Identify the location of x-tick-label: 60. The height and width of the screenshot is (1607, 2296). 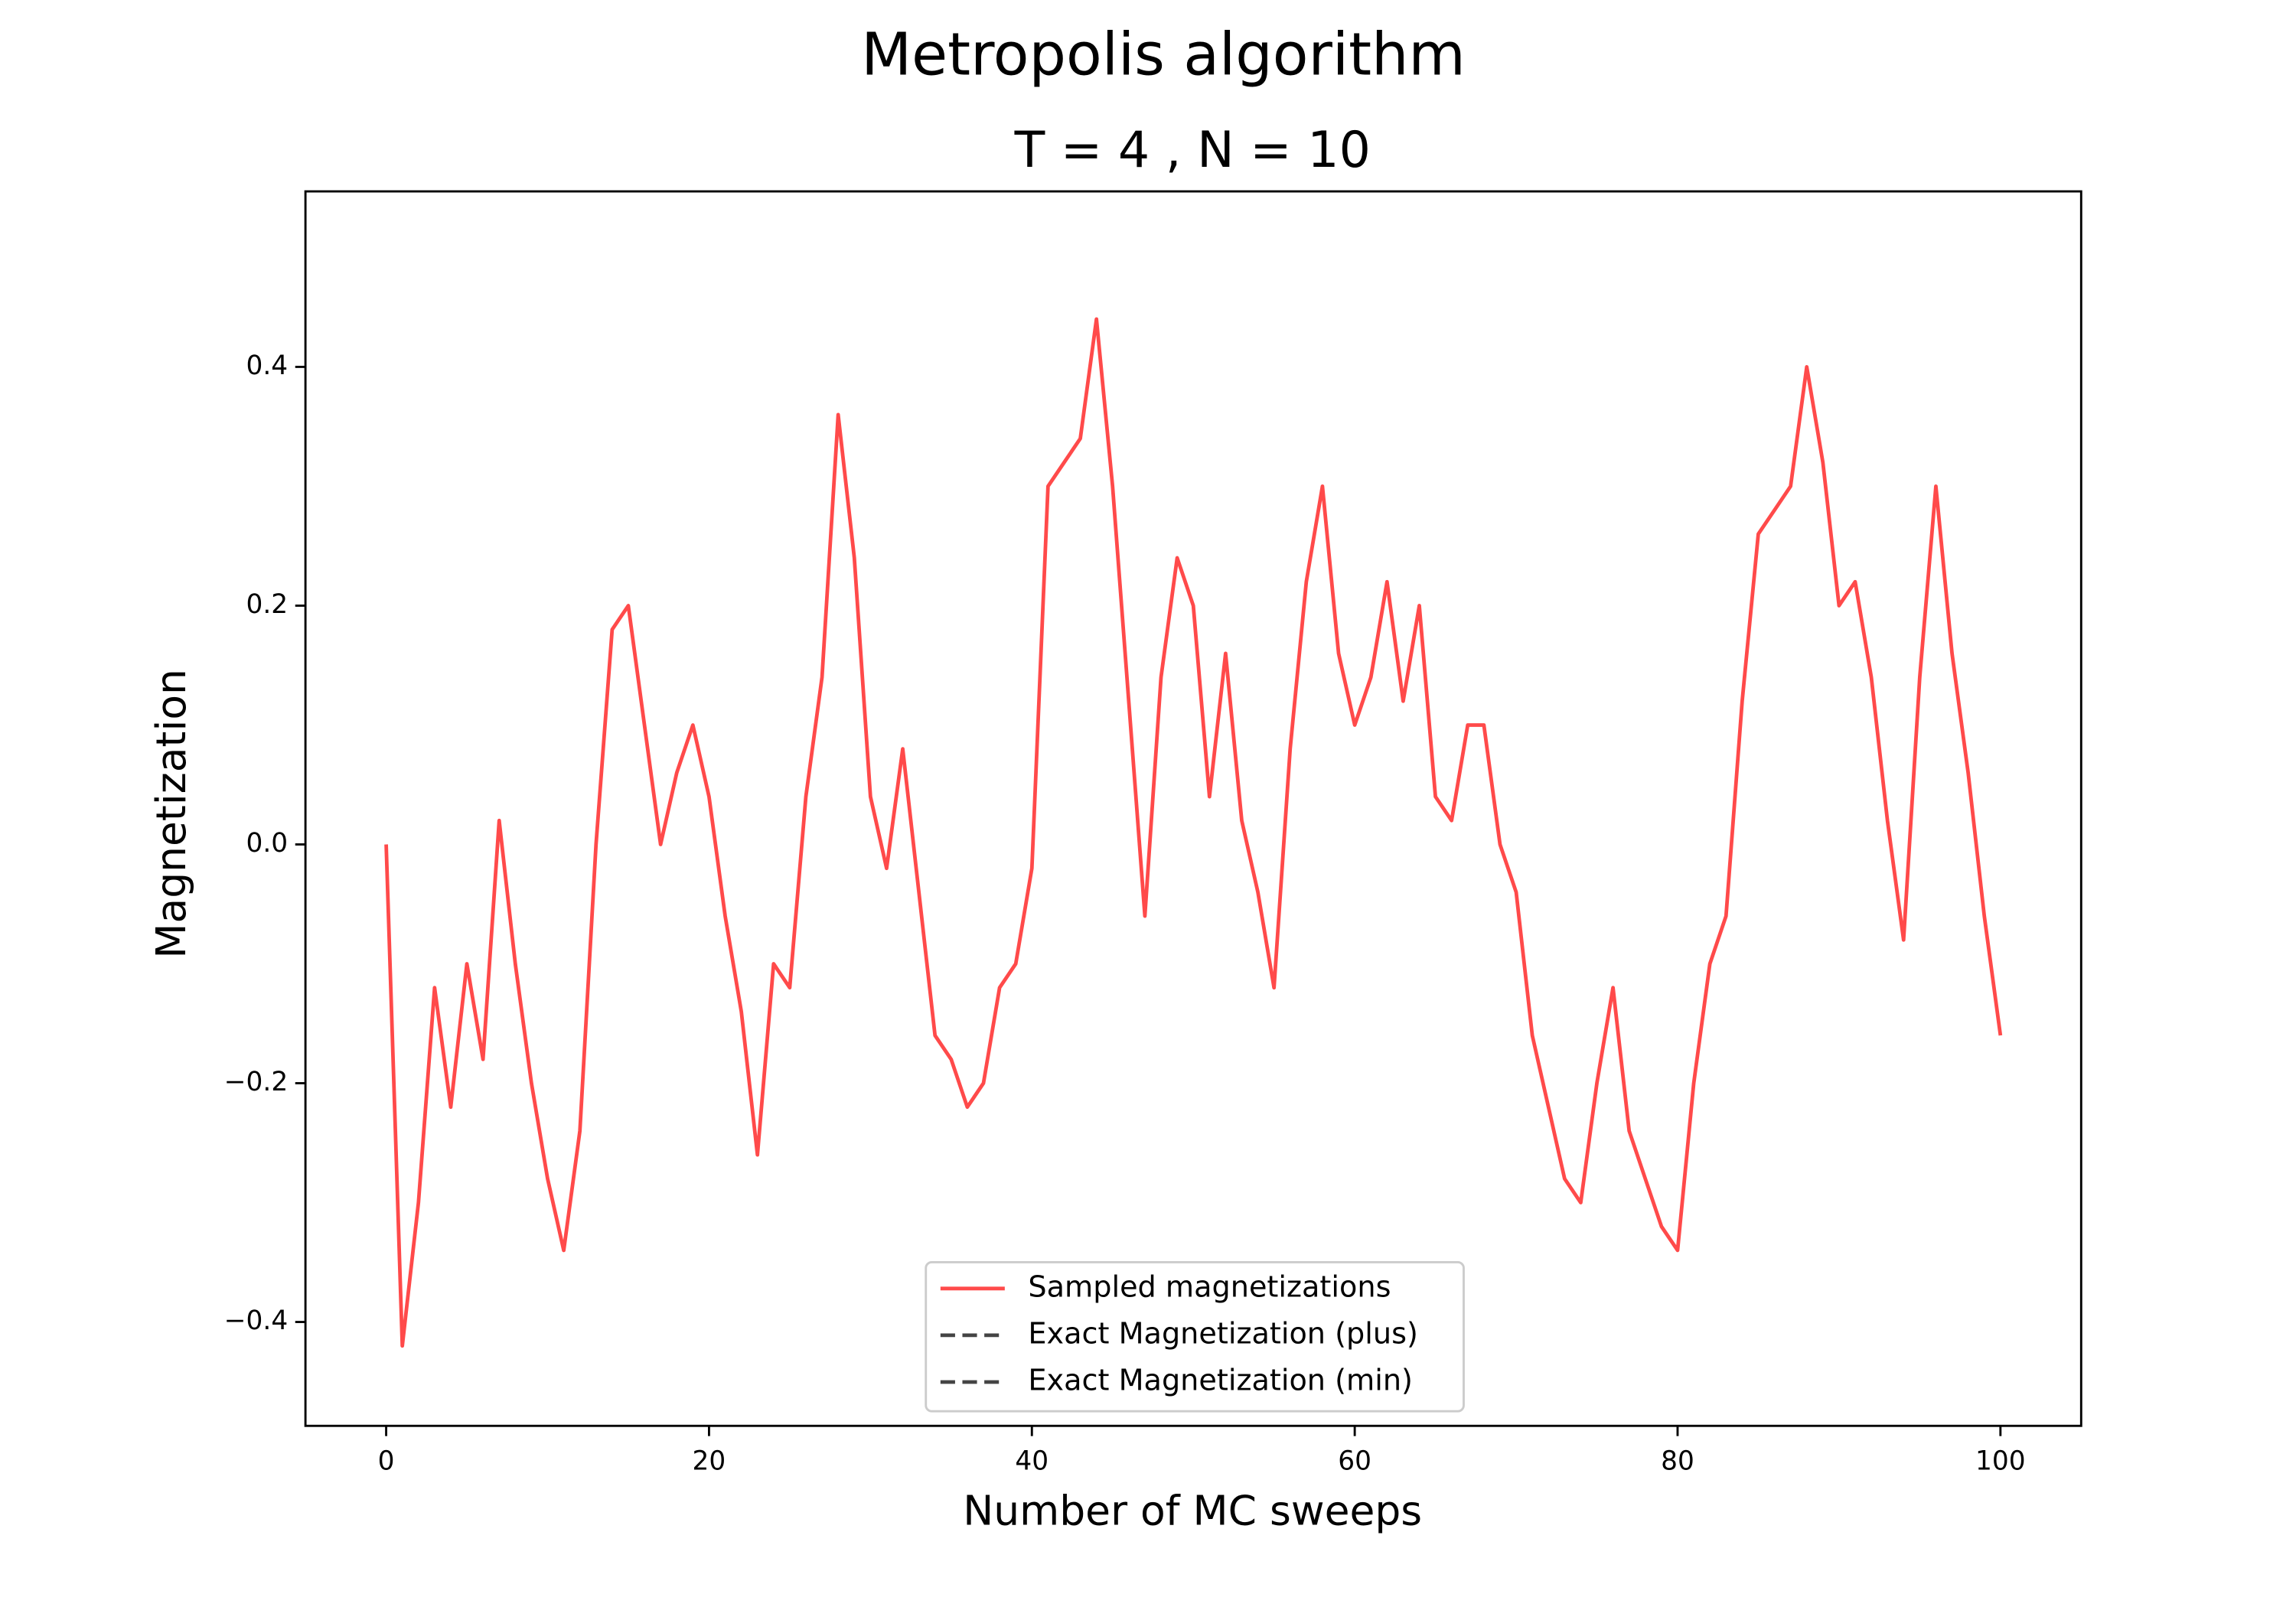
(1354, 1461).